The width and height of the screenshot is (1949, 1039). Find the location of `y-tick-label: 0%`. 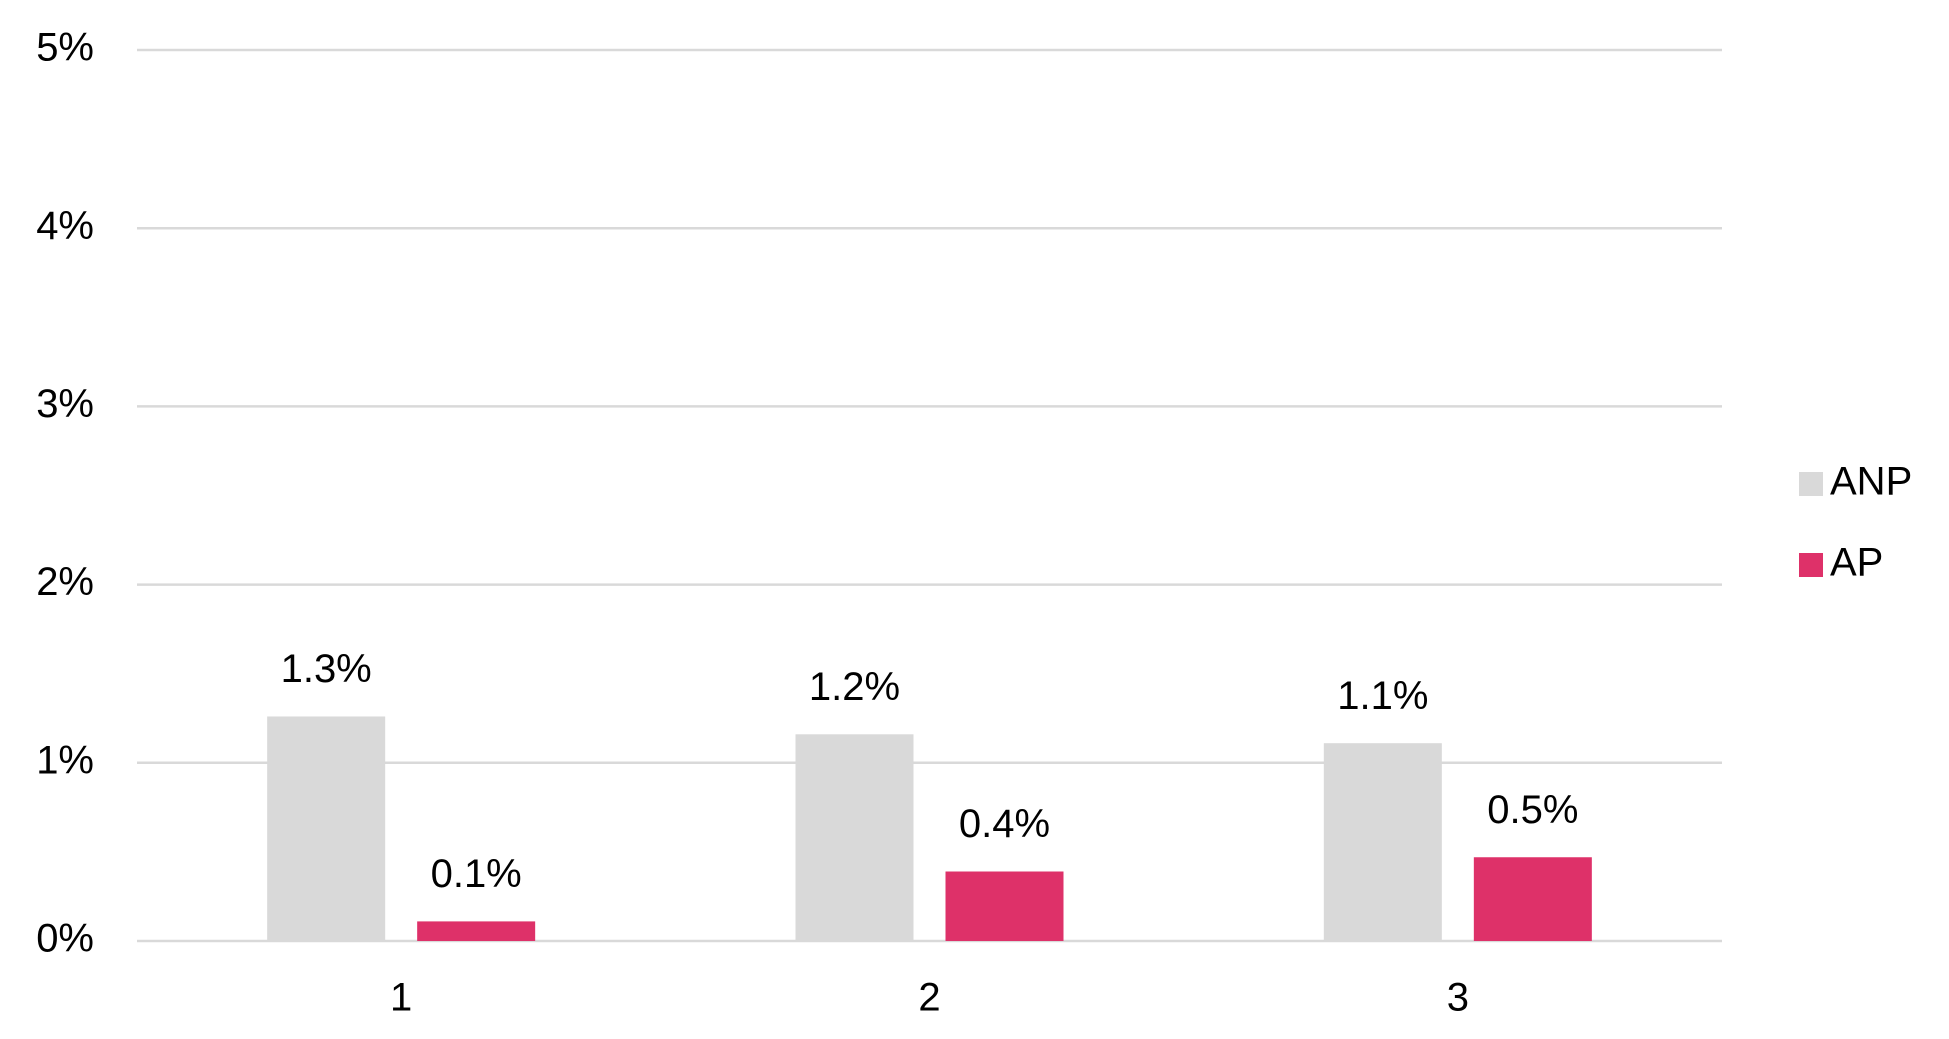

y-tick-label: 0% is located at coordinates (65, 939).